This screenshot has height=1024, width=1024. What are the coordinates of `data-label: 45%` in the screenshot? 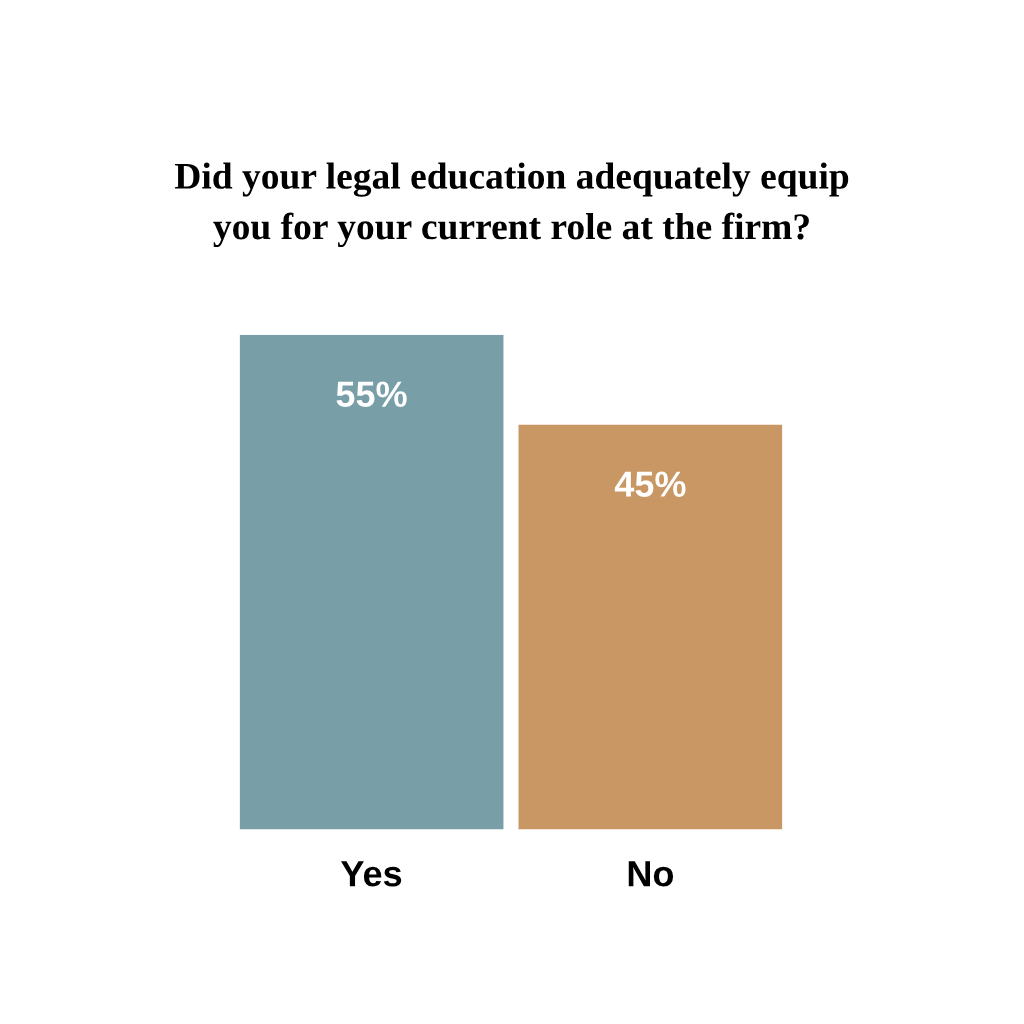 It's located at (650, 484).